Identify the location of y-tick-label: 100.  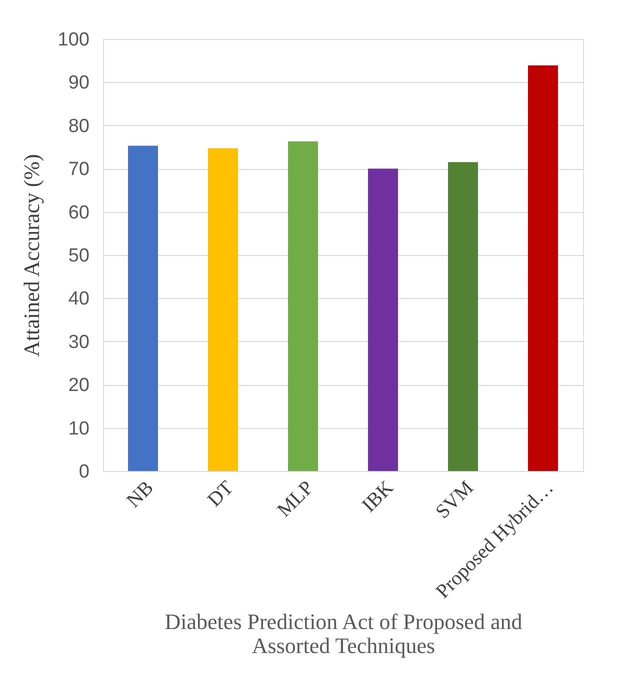
(74, 40).